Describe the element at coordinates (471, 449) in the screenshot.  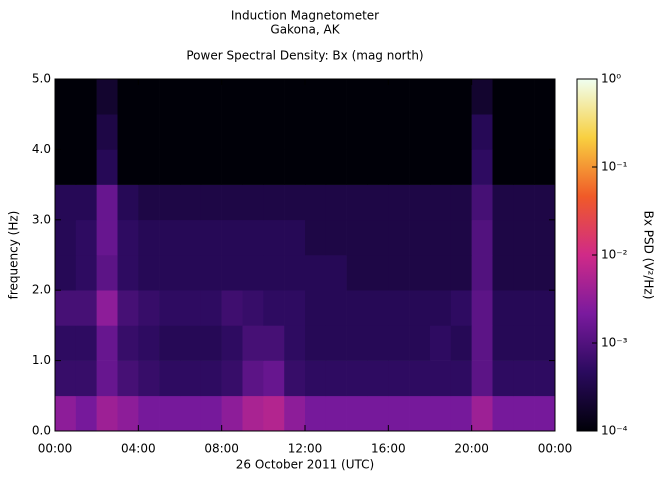
I see `x-tick-label: 20:00` at that location.